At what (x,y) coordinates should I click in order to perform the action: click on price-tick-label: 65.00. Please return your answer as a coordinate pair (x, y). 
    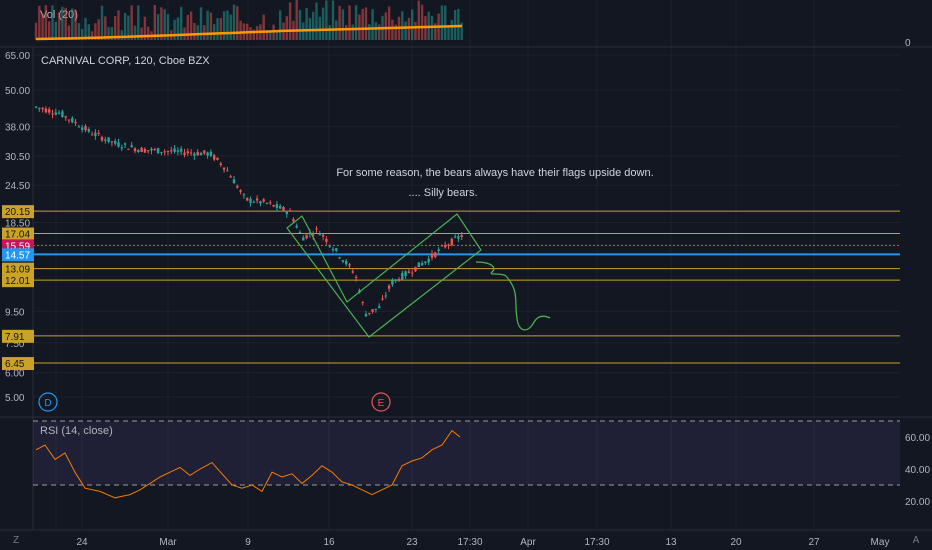
    Looking at the image, I should click on (17, 56).